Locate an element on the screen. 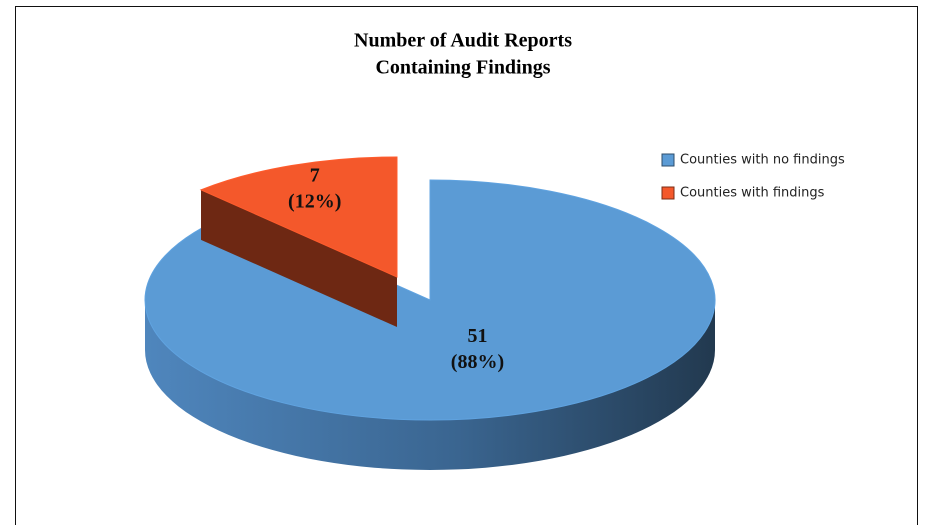  data-label: 51 is located at coordinates (477, 336).